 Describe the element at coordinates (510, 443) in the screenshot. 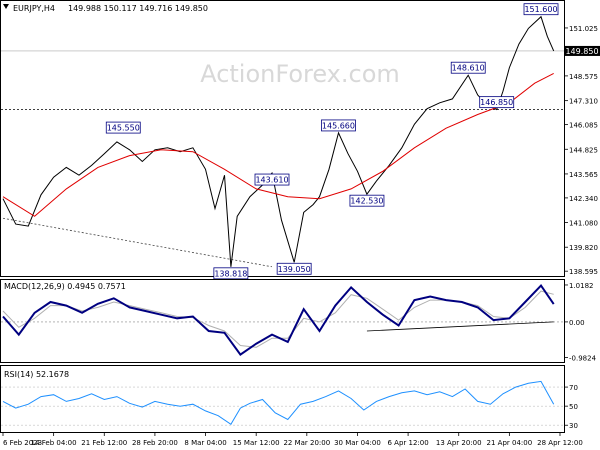

I see `time-tick-label: 21 Apr 04:00` at that location.